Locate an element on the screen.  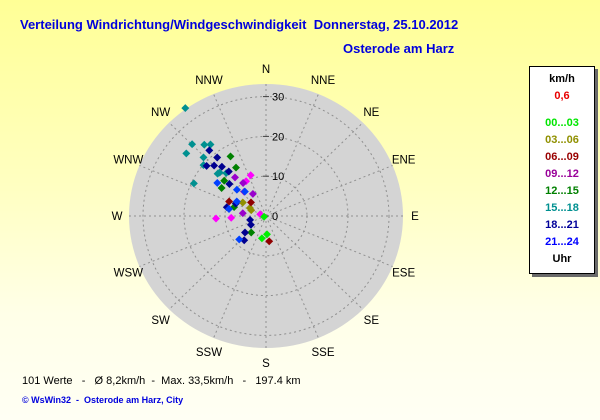
legend-spacer is located at coordinates (562, 110).